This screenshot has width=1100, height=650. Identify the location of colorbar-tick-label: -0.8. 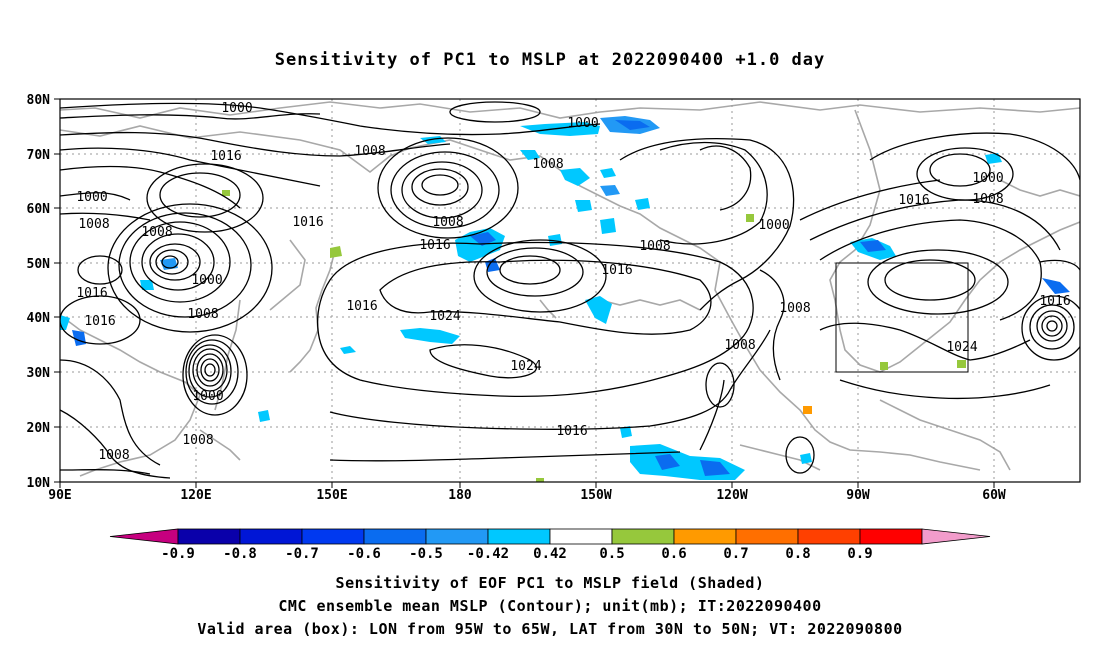
(240, 554).